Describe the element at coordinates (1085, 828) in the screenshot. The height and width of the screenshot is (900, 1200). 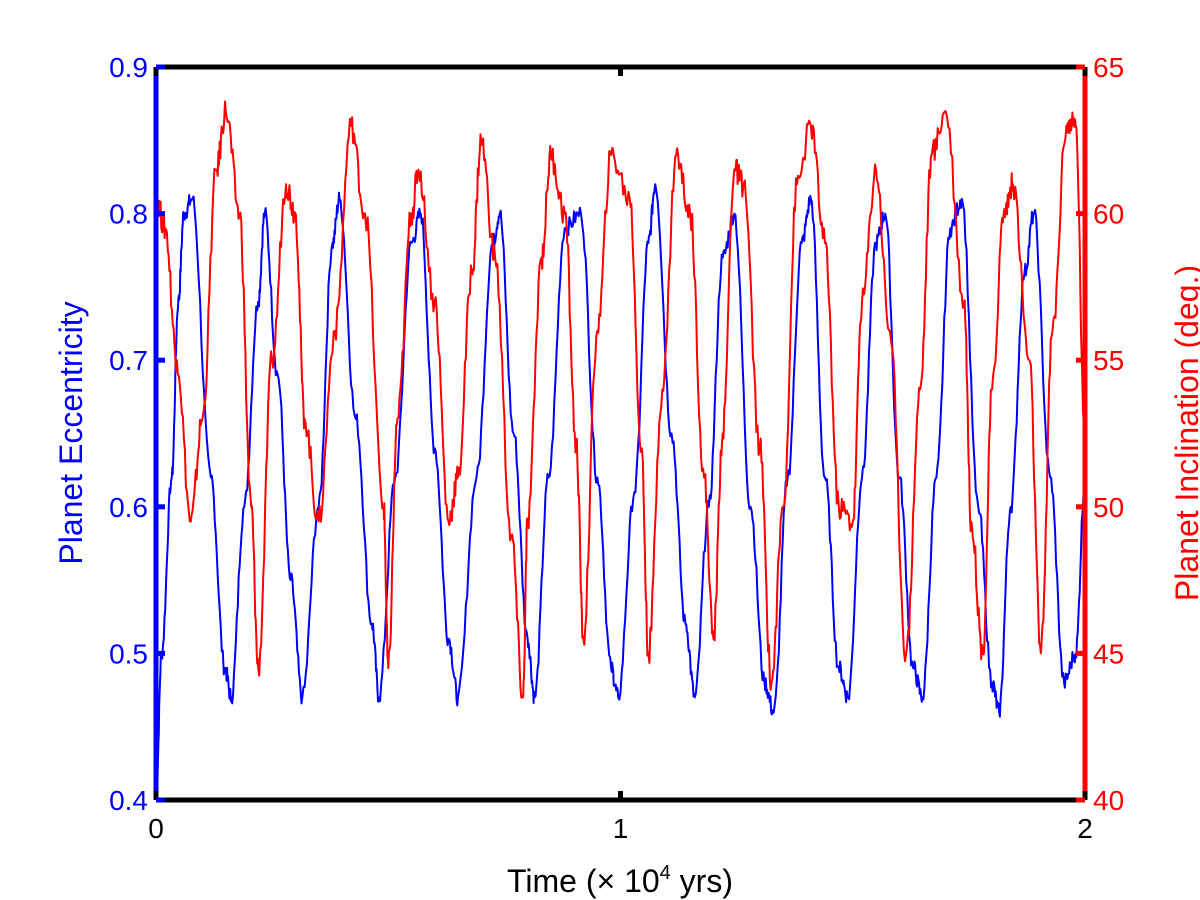
I see `x-tick-label: 2` at that location.